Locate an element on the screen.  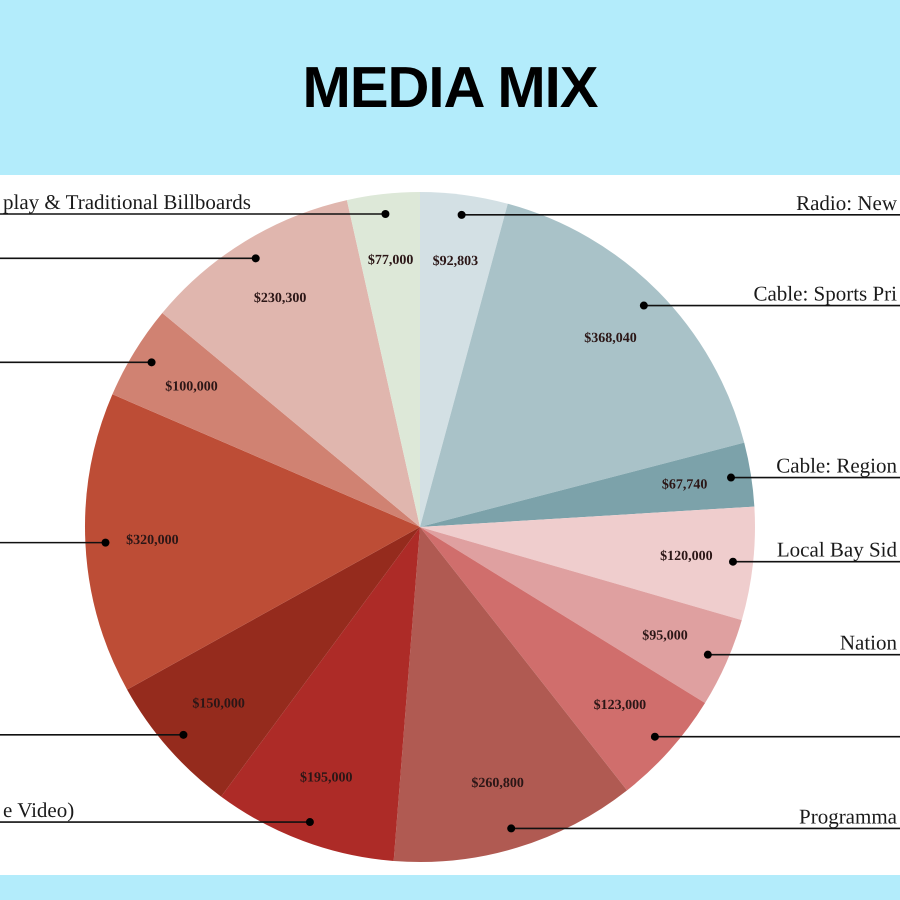
data-label: $95,000 is located at coordinates (665, 636).